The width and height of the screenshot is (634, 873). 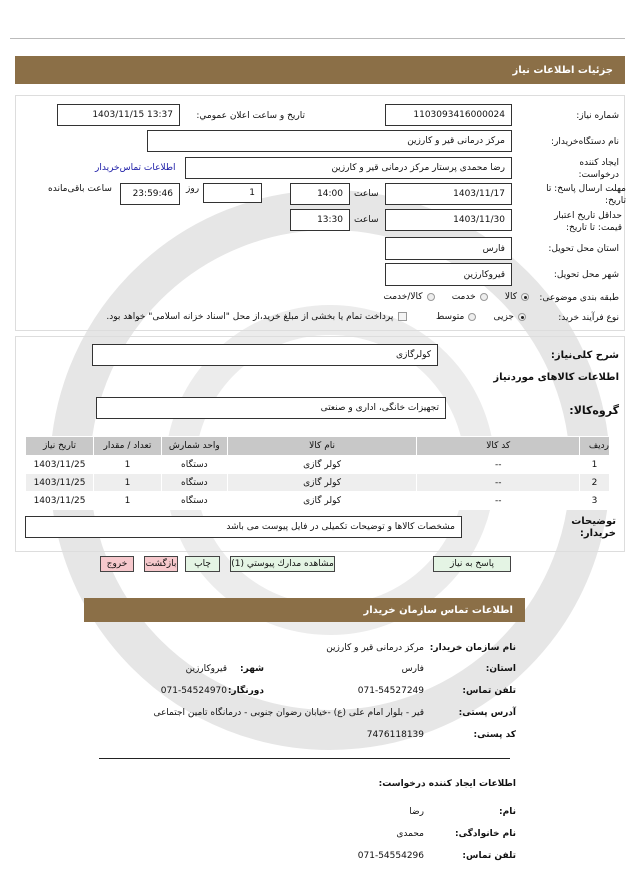 What do you see at coordinates (472, 564) in the screenshot?
I see `reply-button: پاسخ به نیاز` at bounding box center [472, 564].